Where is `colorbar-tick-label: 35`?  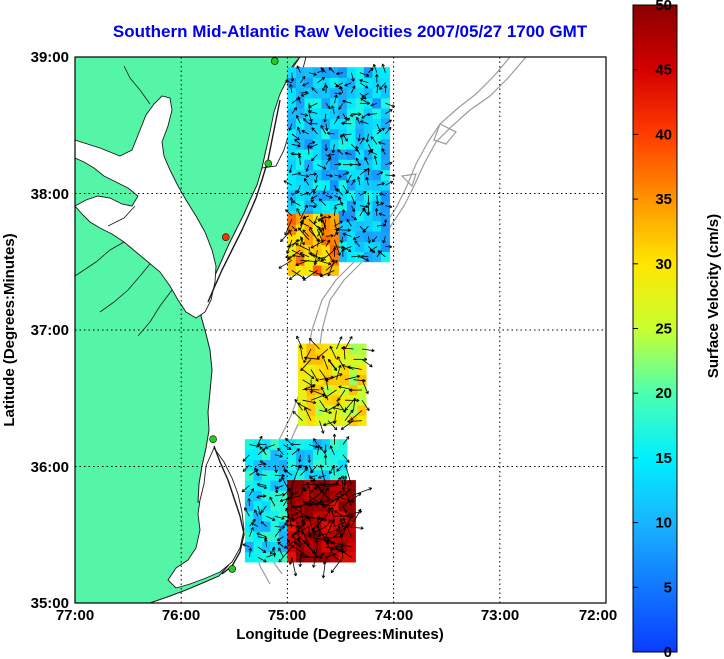 colorbar-tick-label: 35 is located at coordinates (663, 199).